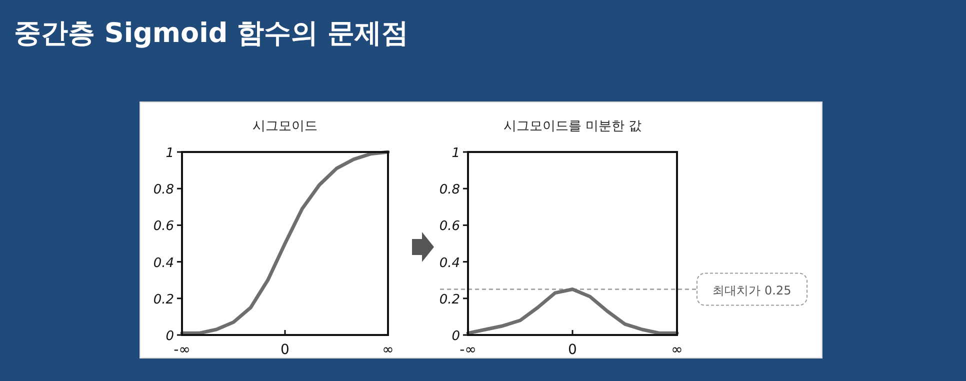  What do you see at coordinates (285, 126) in the screenshot?
I see `chart-title: 시그모이드` at bounding box center [285, 126].